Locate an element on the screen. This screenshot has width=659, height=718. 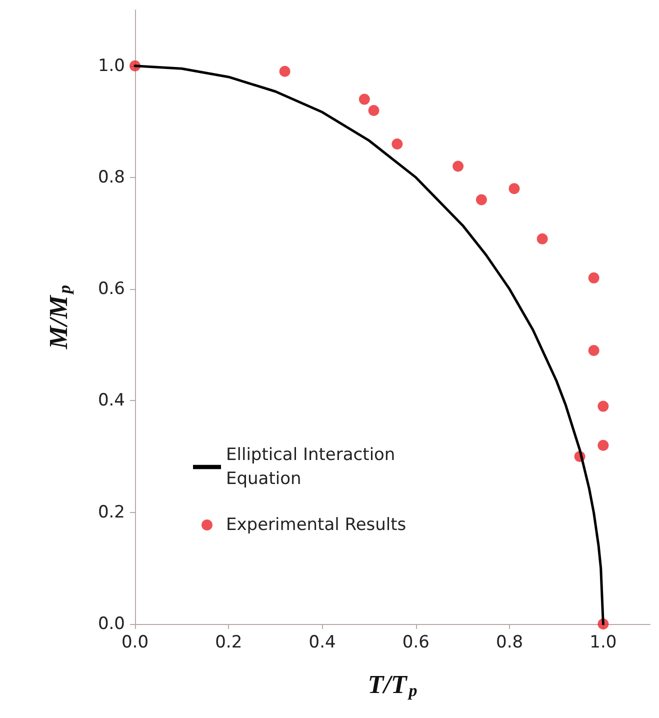
y-tick-label: 0.2 is located at coordinates (111, 512).